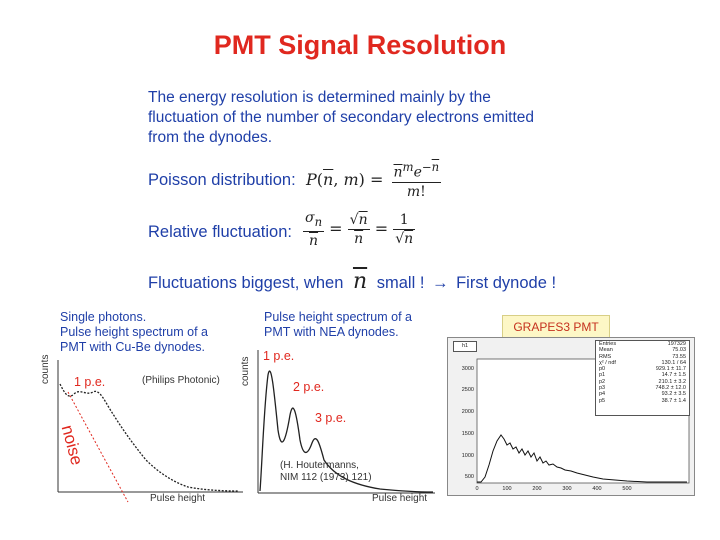 The image size is (720, 540). I want to click on y-tick-label: 1500, so click(468, 434).